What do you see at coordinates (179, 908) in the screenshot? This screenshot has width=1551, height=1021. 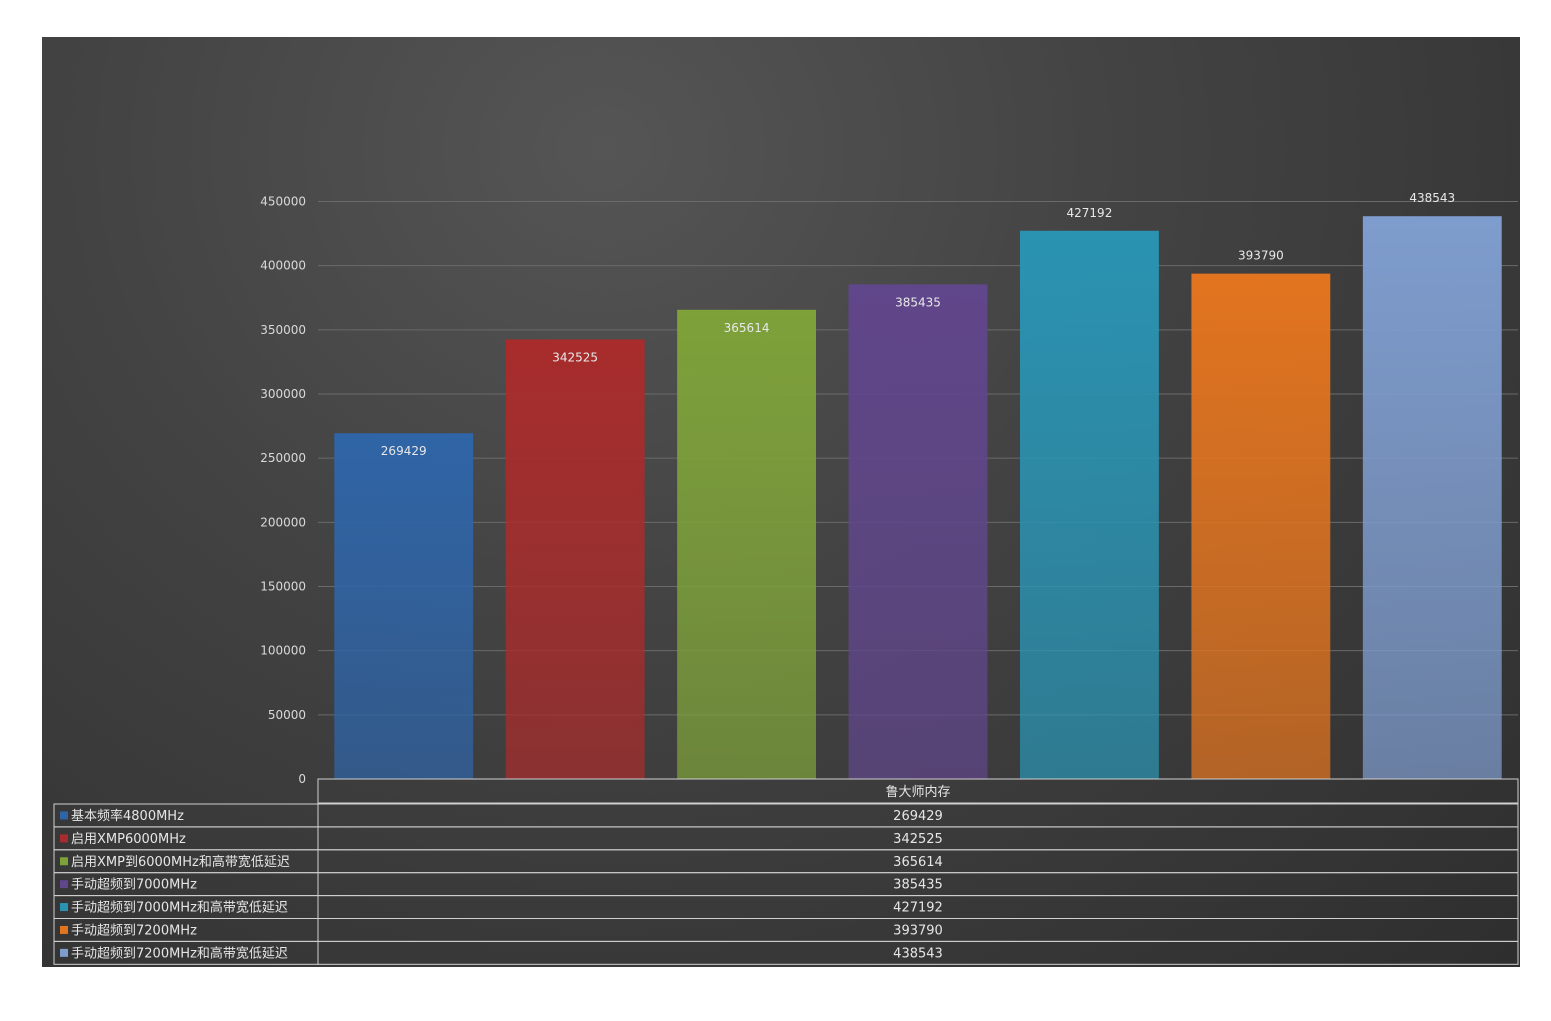 I see `table-row-label: 手动超频到7000MHz和高带宽低延迟` at bounding box center [179, 908].